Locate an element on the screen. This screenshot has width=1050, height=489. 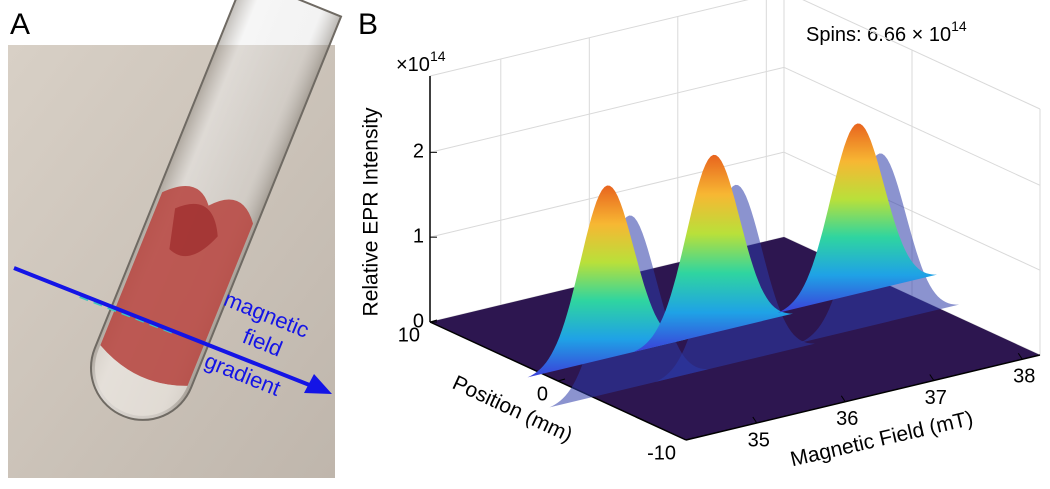
x-tick-label: 36 is located at coordinates (847, 419).